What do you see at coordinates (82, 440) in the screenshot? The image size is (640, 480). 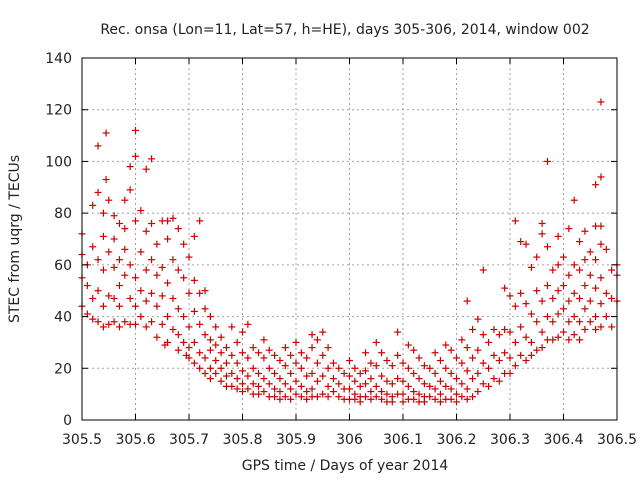 I see `x-tick-label: 305.5` at bounding box center [82, 440].